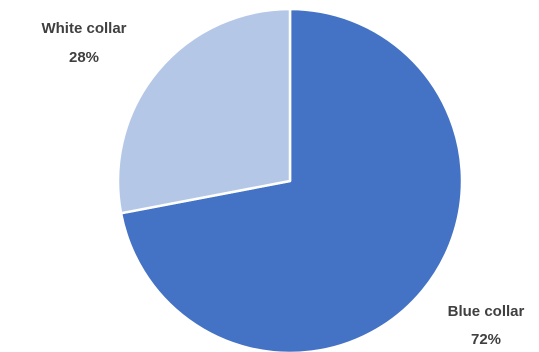 The height and width of the screenshot is (352, 539). I want to click on label-blue-collar-percent: 72%, so click(486, 339).